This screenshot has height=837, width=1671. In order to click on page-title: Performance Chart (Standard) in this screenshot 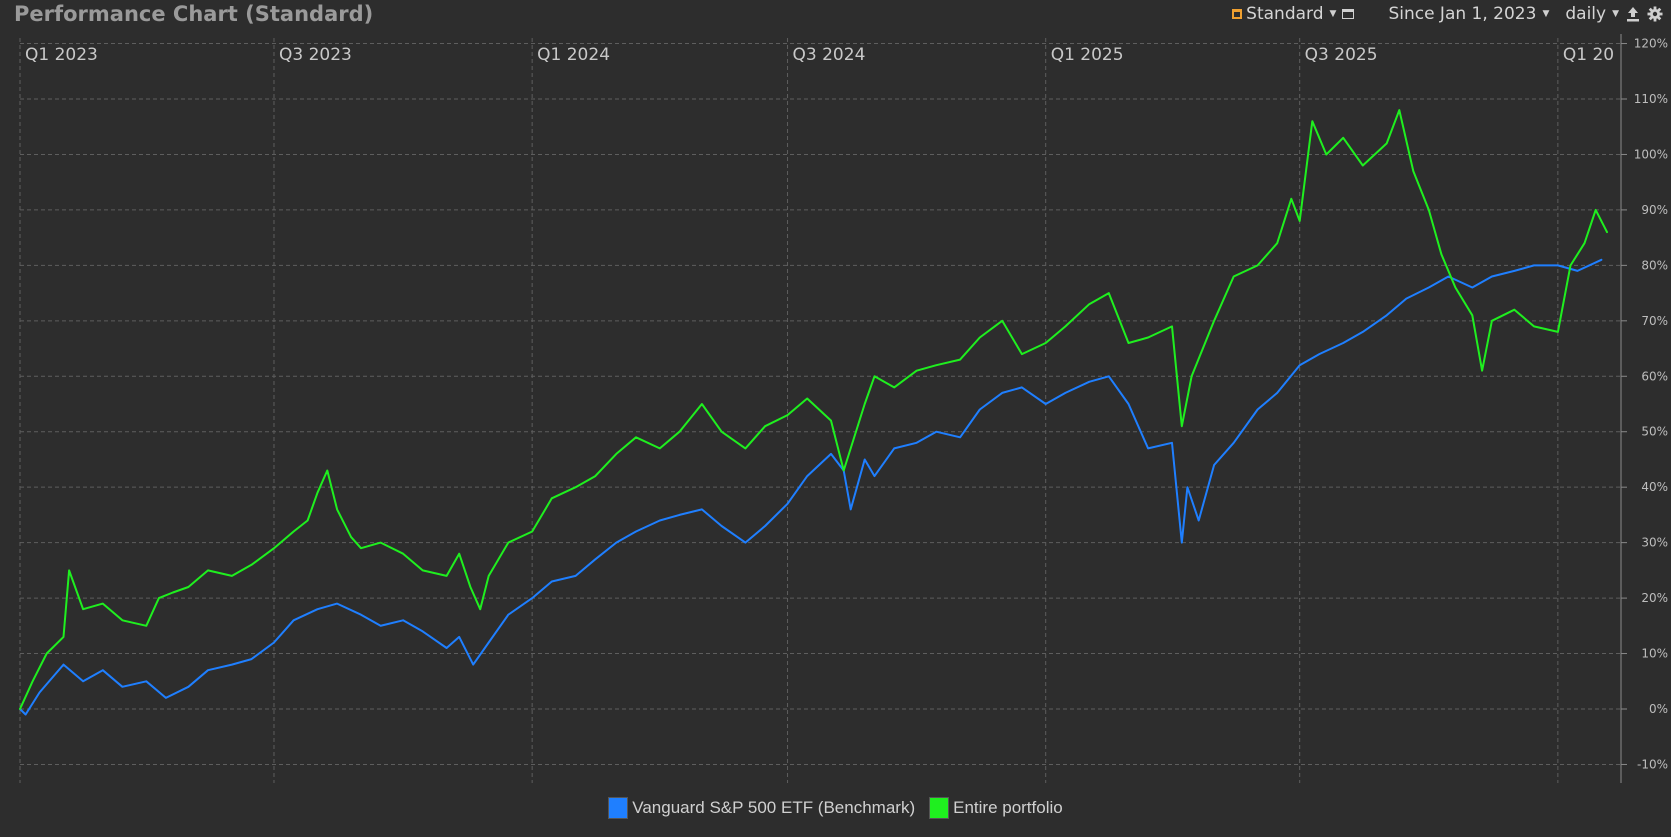, I will do `click(194, 14)`.